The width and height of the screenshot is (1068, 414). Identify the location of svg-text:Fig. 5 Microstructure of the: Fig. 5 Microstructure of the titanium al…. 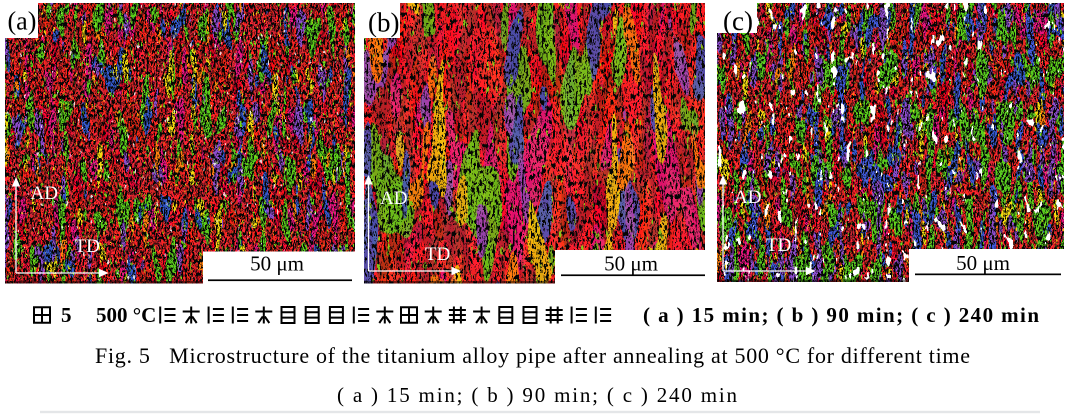
(532, 355).